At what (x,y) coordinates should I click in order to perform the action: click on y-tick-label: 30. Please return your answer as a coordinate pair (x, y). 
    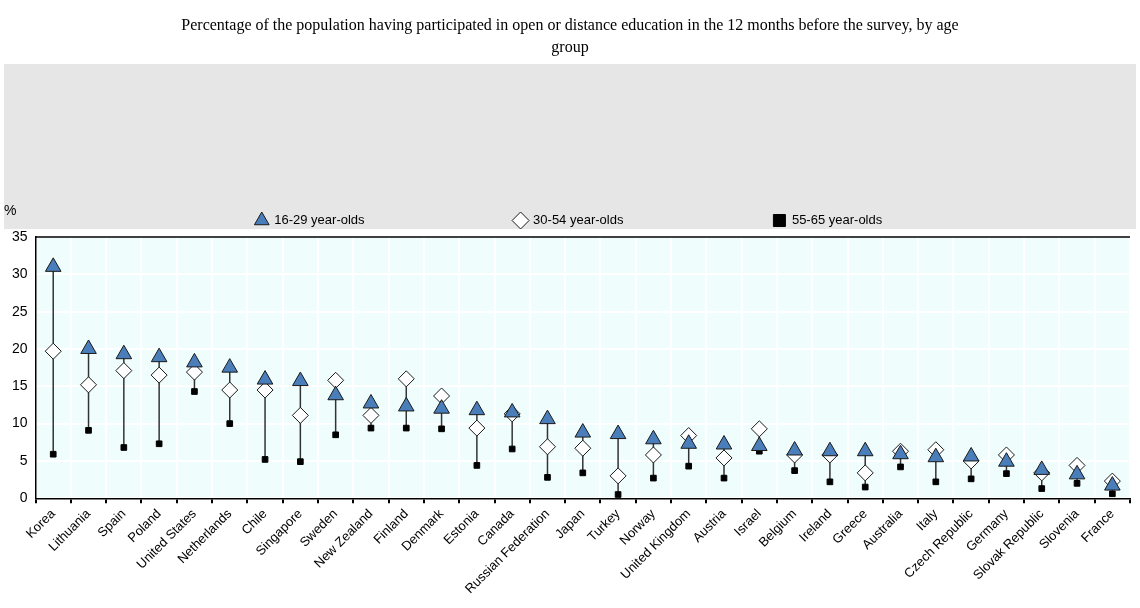
    Looking at the image, I should click on (19, 273).